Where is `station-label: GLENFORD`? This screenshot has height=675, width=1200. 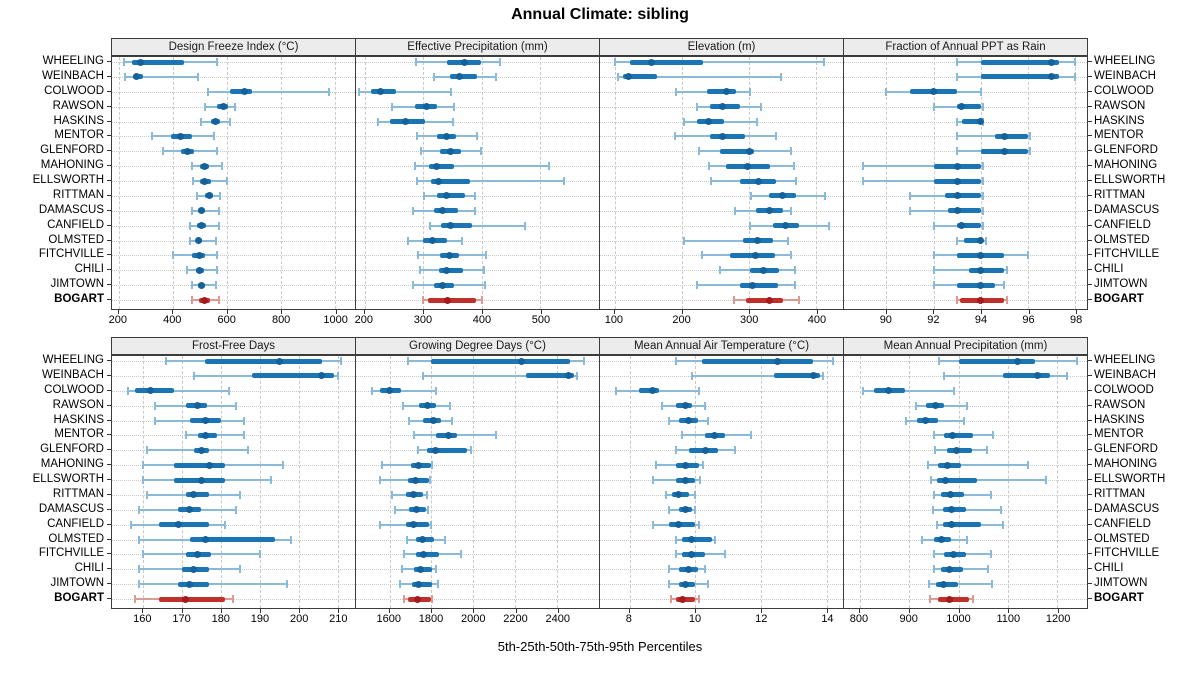
station-label: GLENFORD is located at coordinates (1126, 449).